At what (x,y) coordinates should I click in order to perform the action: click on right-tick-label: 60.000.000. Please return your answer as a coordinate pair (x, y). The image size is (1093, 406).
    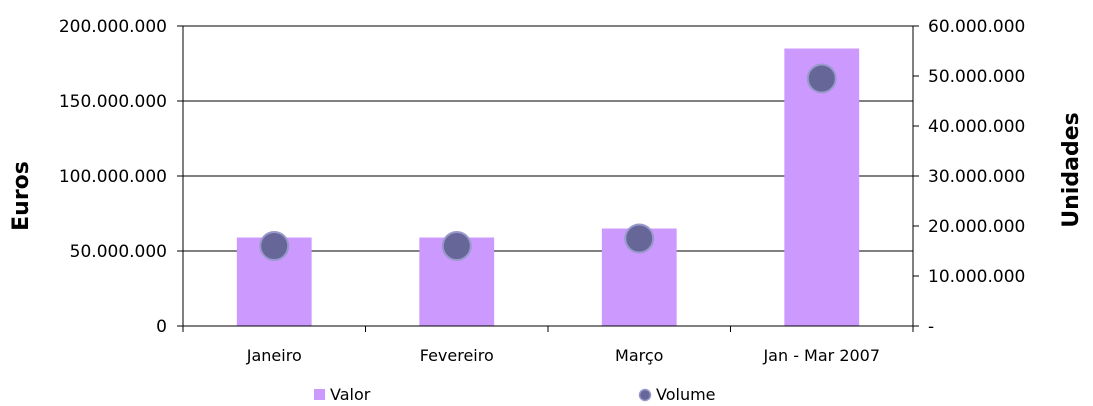
    Looking at the image, I should click on (976, 27).